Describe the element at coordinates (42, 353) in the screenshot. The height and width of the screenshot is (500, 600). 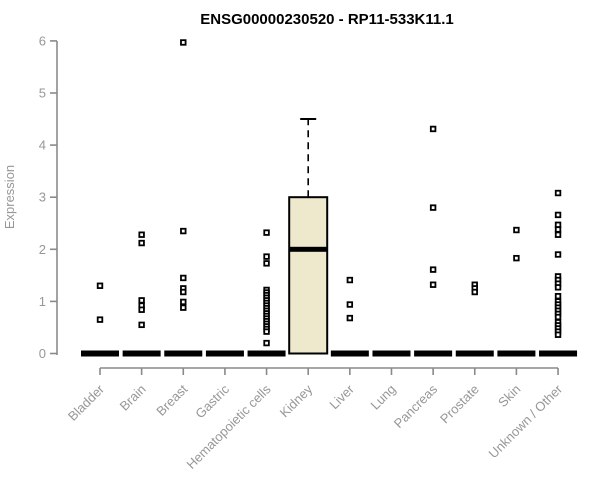
I see `y-tick-label: 0` at that location.